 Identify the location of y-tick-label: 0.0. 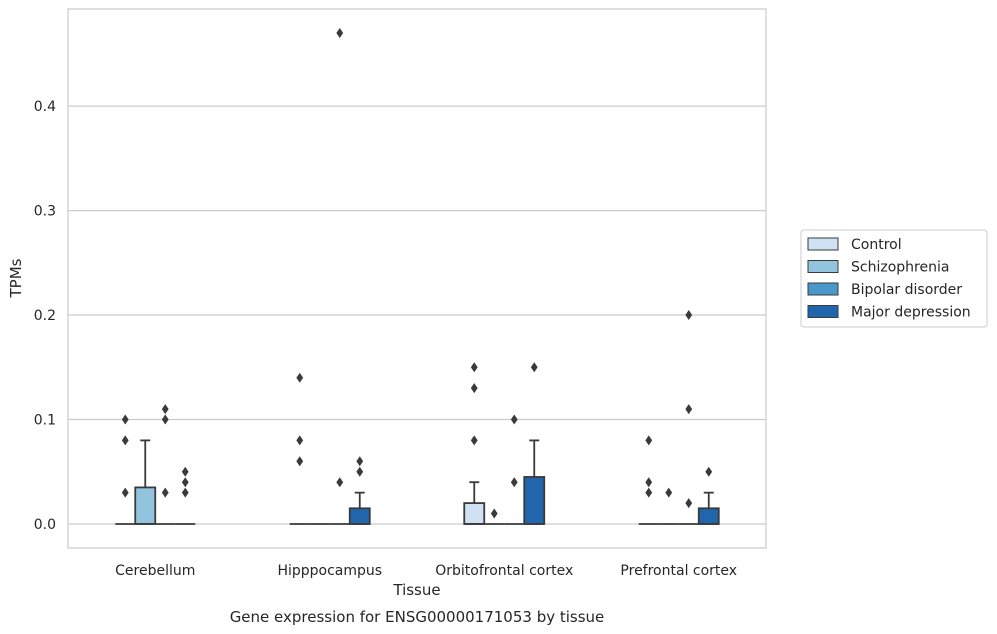
(45, 525).